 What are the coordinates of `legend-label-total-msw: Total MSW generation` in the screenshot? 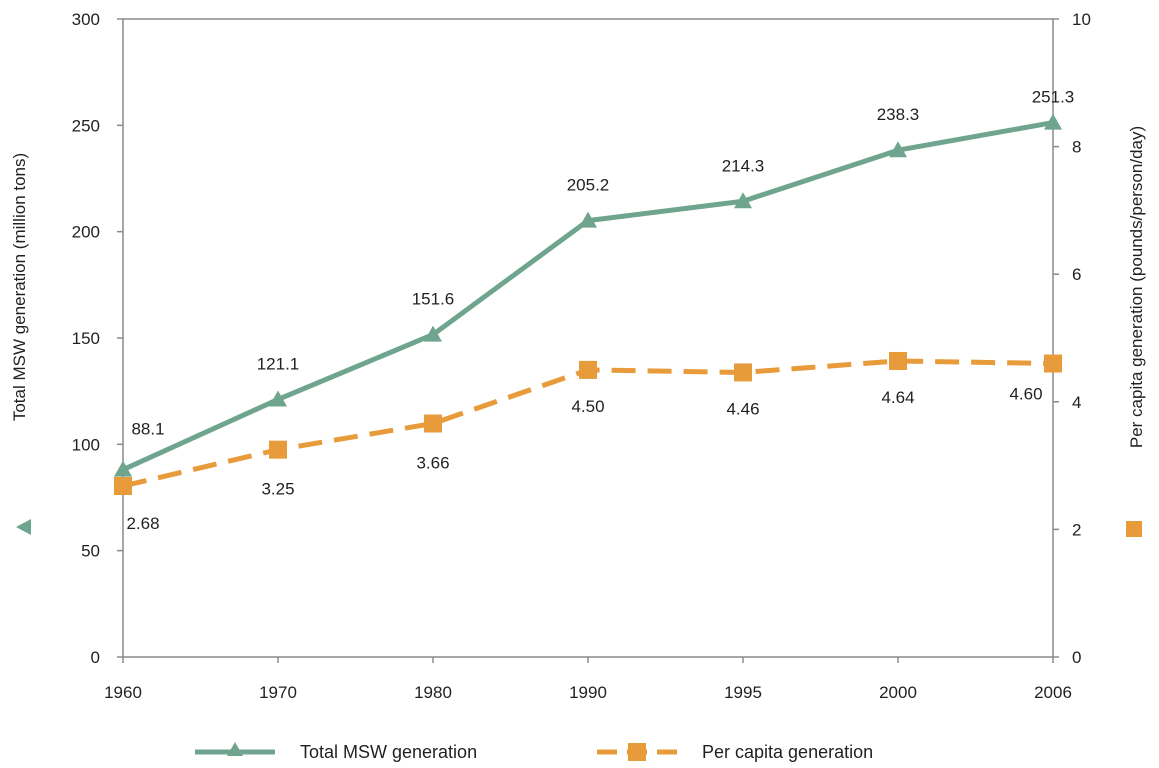 It's located at (388, 752).